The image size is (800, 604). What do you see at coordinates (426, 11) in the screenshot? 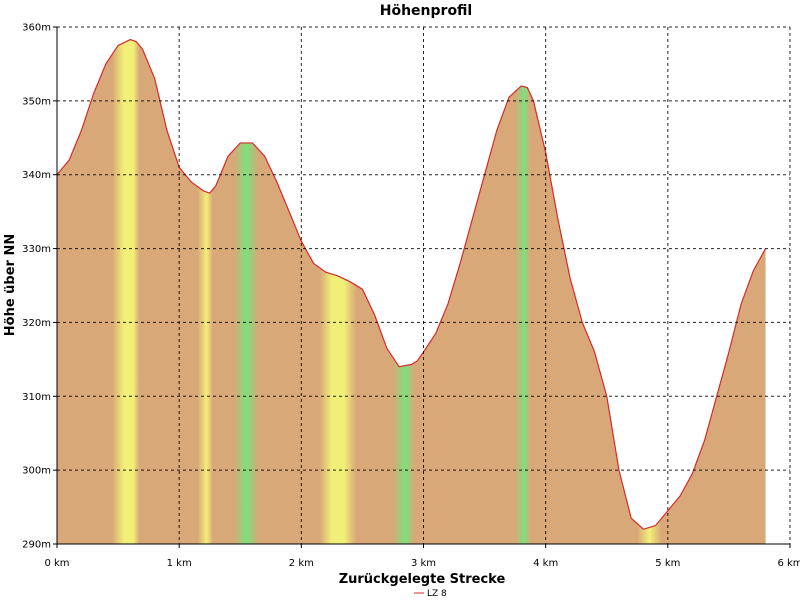
I see `chart-title: Höhenprofil` at bounding box center [426, 11].